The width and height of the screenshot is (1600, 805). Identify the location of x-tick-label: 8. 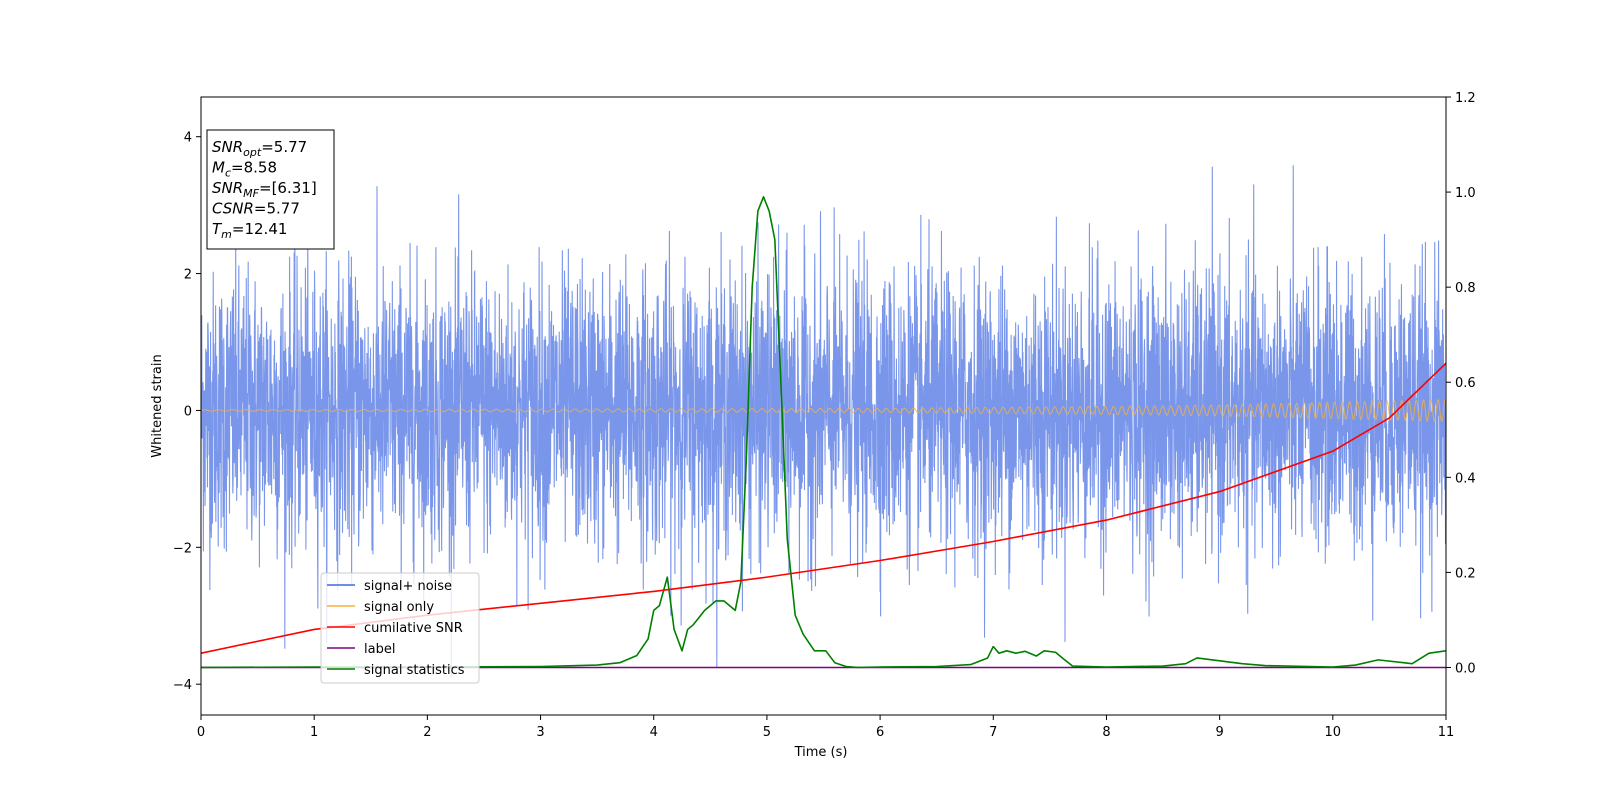
(1106, 732).